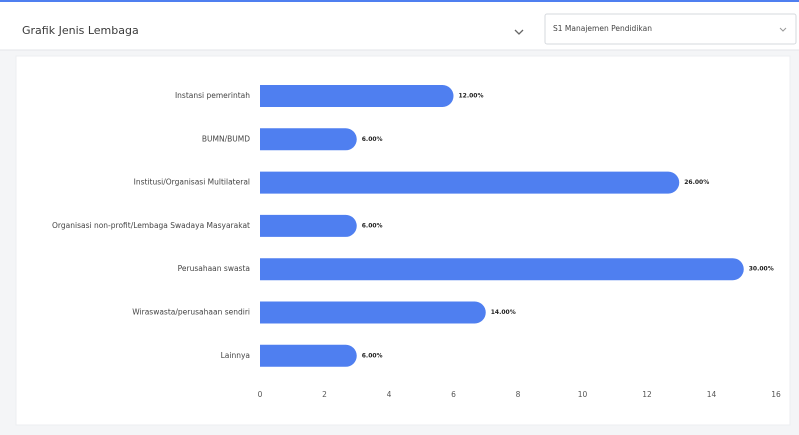 The height and width of the screenshot is (435, 799). I want to click on value-label: 30.00%, so click(761, 269).